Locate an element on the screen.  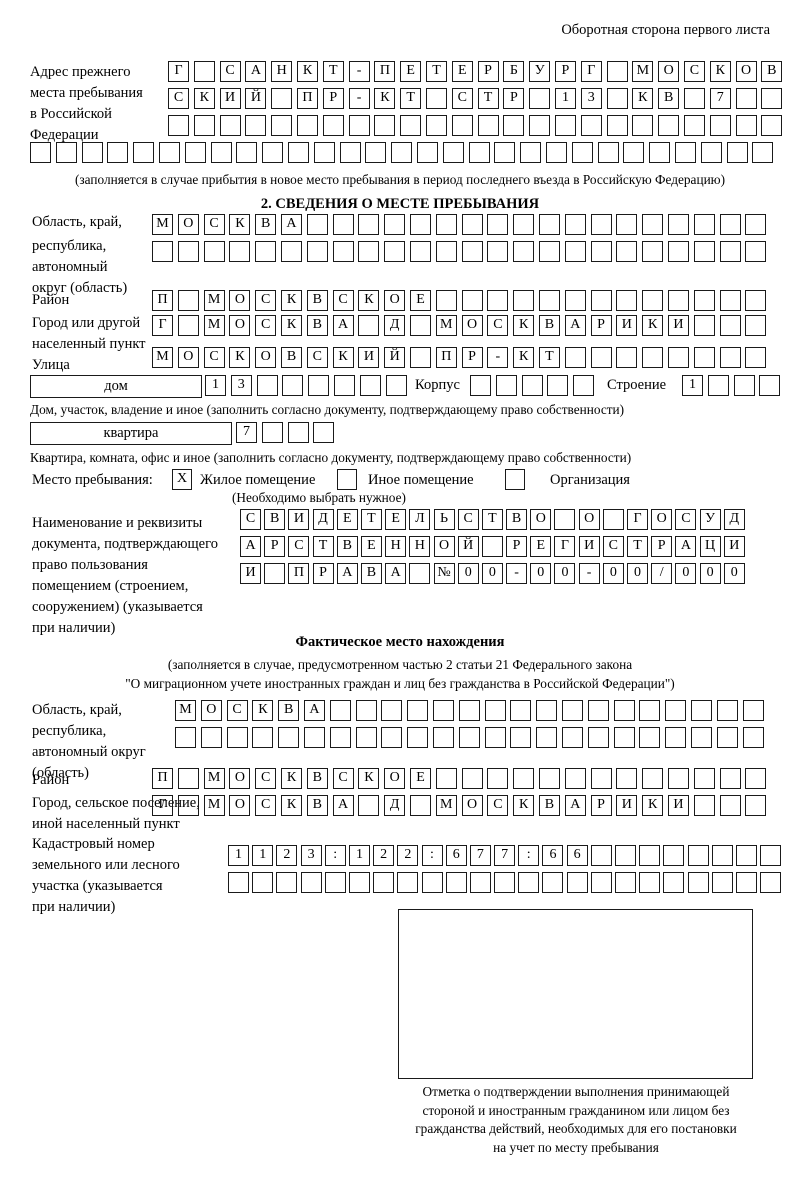
city-cell-5: С is located at coordinates (266, 325).